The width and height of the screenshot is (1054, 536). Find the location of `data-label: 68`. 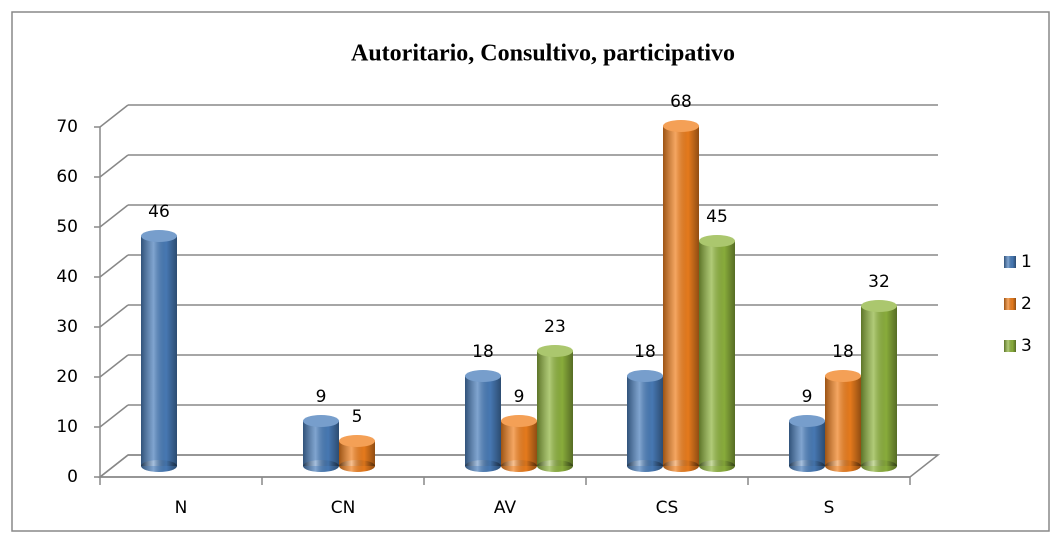

data-label: 68 is located at coordinates (681, 102).